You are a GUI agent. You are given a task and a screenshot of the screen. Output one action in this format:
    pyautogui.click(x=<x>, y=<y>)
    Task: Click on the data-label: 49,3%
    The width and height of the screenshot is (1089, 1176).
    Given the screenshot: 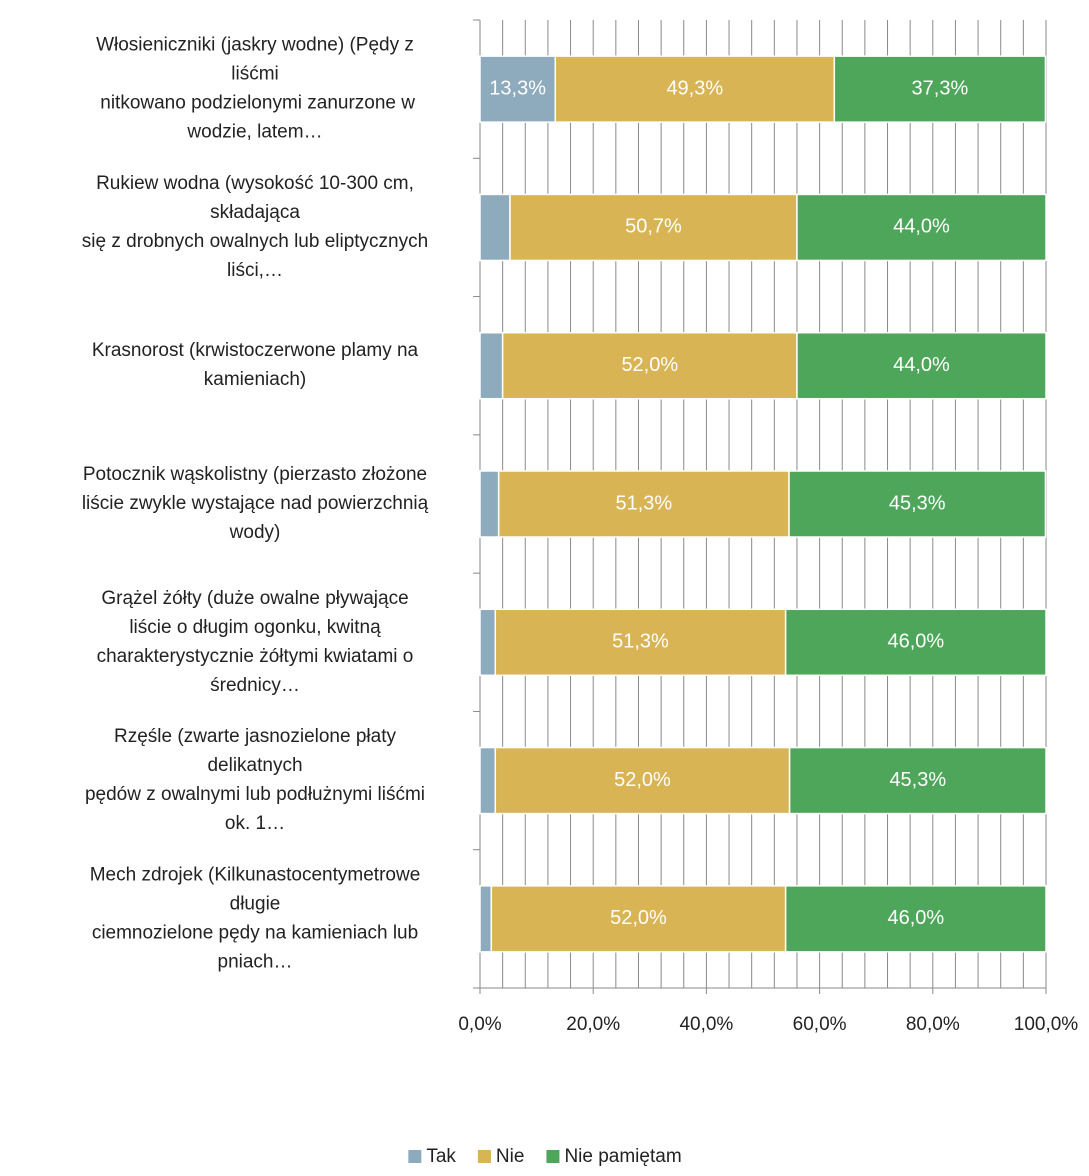 What is the action you would take?
    pyautogui.click(x=694, y=88)
    